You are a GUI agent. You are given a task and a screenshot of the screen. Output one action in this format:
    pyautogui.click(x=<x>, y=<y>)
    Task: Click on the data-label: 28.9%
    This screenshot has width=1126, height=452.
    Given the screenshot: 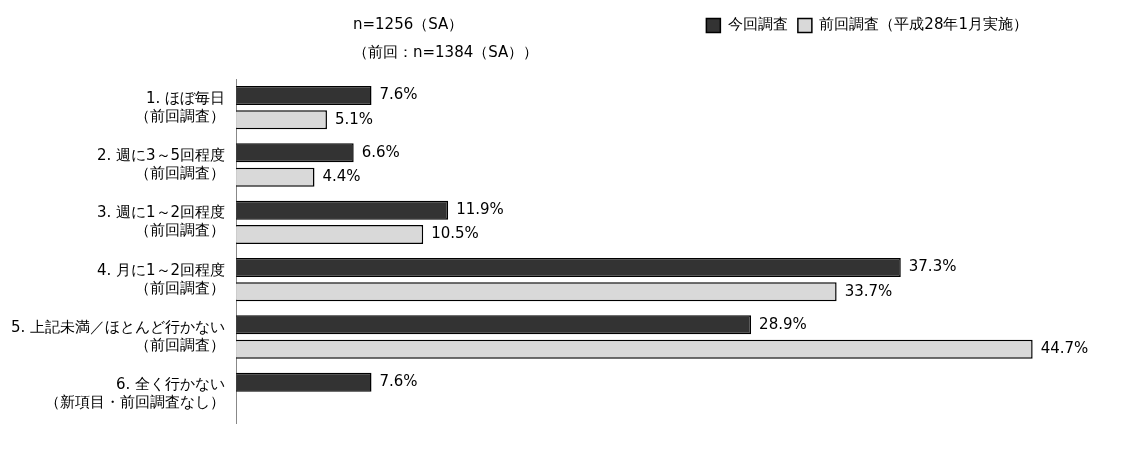 What is the action you would take?
    pyautogui.click(x=783, y=323)
    